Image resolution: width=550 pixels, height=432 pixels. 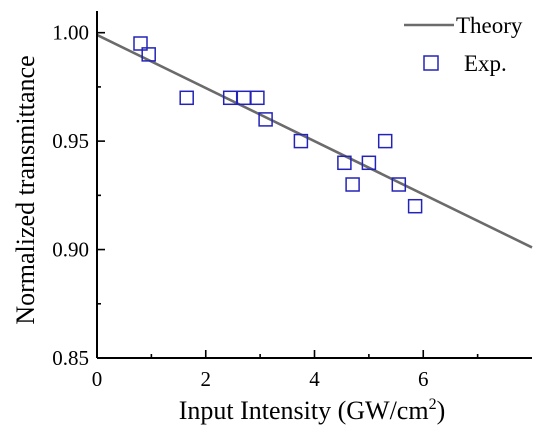 I want to click on y-tick-label: 1.00, so click(x=70, y=33).